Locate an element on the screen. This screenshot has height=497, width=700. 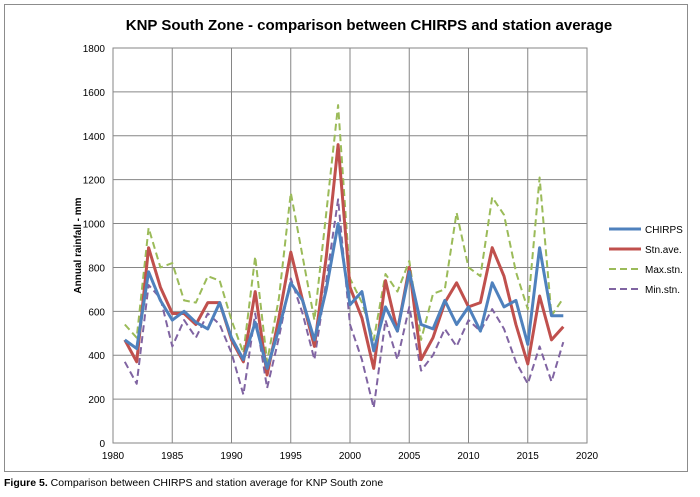
y-tick-label: 600 is located at coordinates (96, 312).